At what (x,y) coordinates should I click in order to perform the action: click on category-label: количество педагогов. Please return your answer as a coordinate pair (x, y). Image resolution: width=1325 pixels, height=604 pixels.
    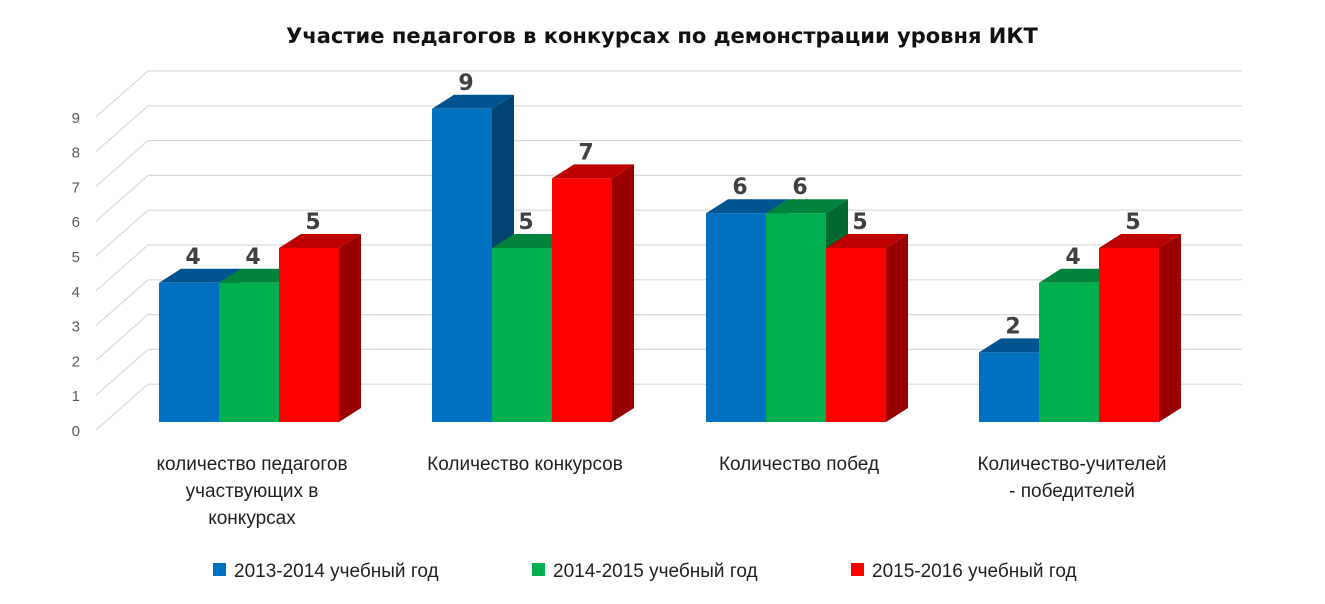
    Looking at the image, I should click on (251, 464).